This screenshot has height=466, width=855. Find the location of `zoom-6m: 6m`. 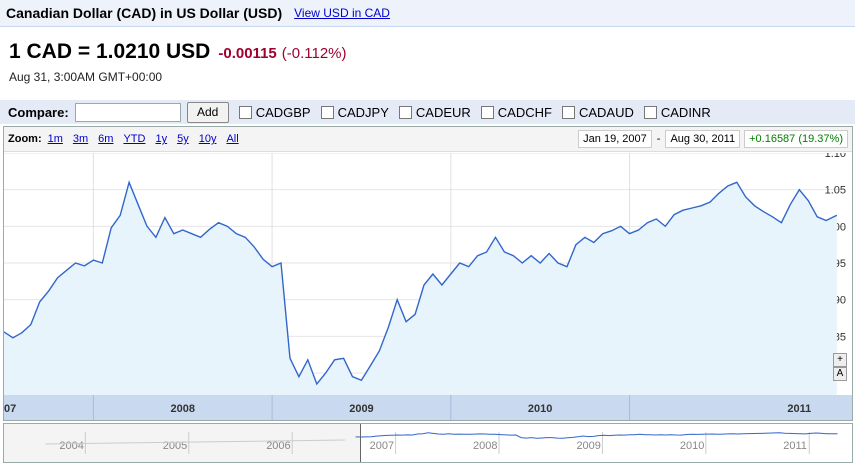

zoom-6m: 6m is located at coordinates (106, 139).